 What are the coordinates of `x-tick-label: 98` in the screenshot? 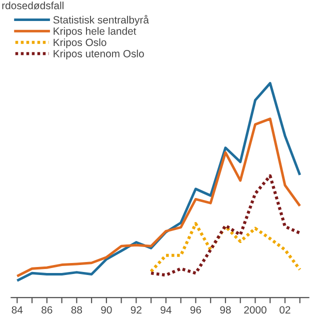 It's located at (225, 310).